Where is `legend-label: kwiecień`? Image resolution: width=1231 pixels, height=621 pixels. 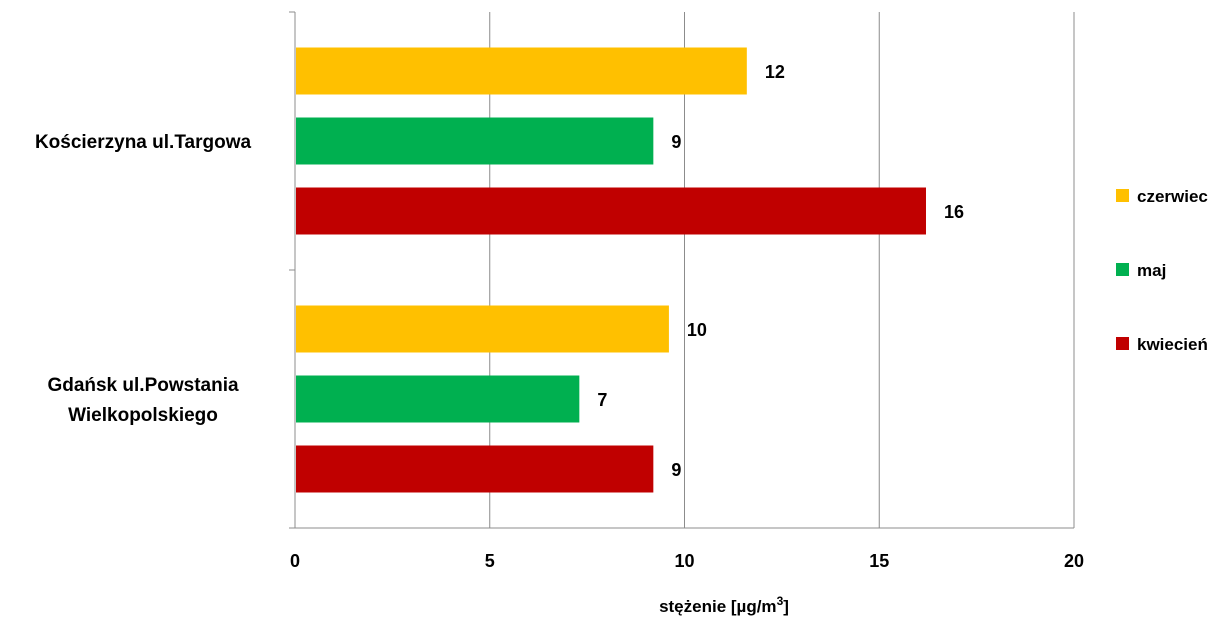
legend-label: kwiecień is located at coordinates (1172, 344).